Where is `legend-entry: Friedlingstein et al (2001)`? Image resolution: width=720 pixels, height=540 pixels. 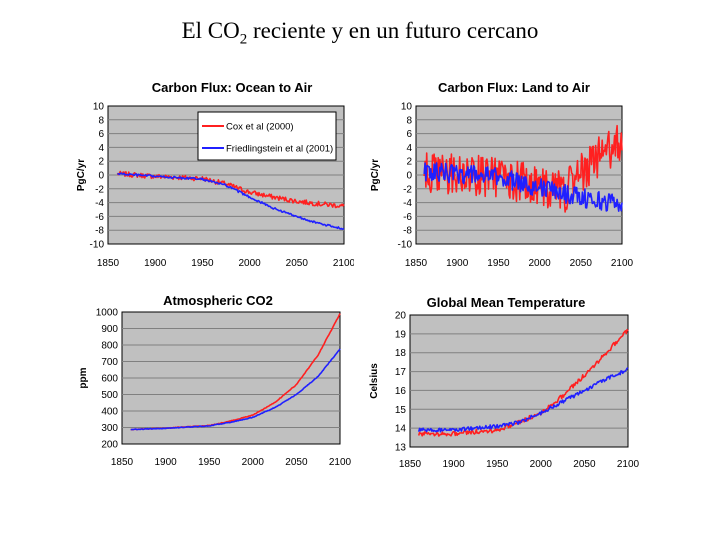
legend-entry: Friedlingstein et al (2001) is located at coordinates (279, 149).